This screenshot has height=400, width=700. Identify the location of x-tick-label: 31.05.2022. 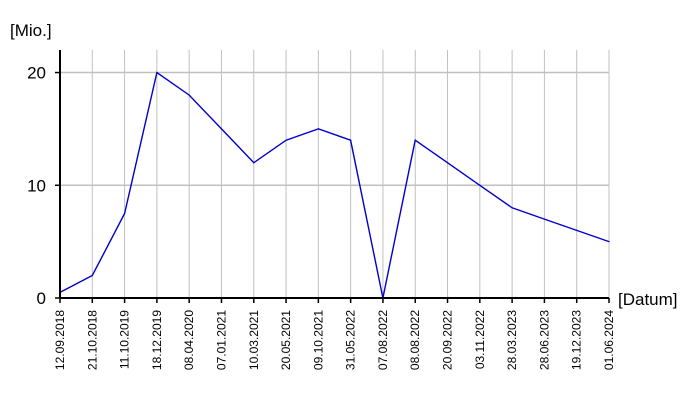
(351, 340).